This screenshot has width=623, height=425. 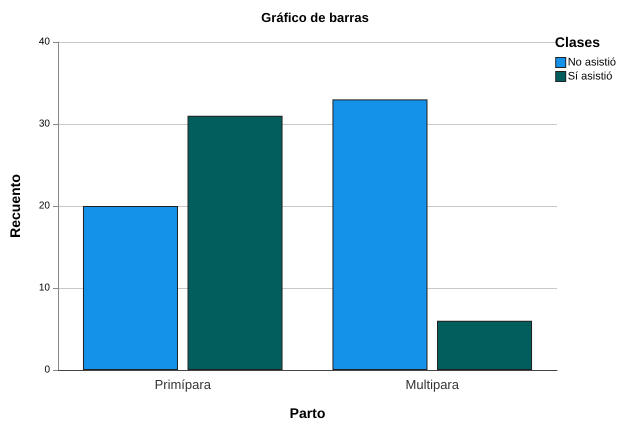 What do you see at coordinates (183, 384) in the screenshot?
I see `x-tick-label: Primípara` at bounding box center [183, 384].